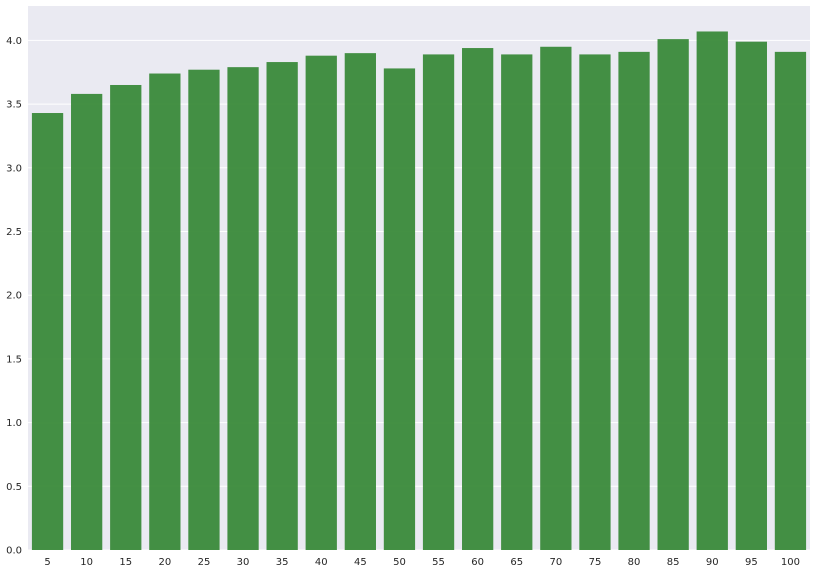 Image resolution: width=816 pixels, height=574 pixels. What do you see at coordinates (14, 41) in the screenshot?
I see `y-tick-label: 4.0` at bounding box center [14, 41].